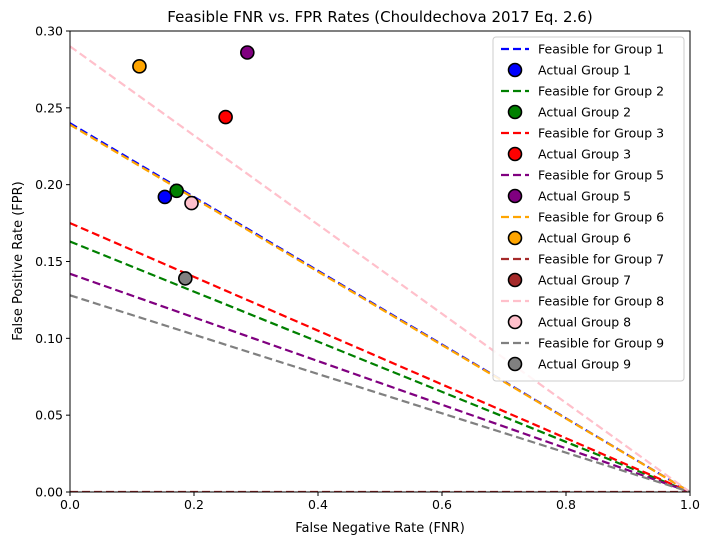  Describe the element at coordinates (601, 133) in the screenshot. I see `legend-label: Feasible for Group 3` at that location.